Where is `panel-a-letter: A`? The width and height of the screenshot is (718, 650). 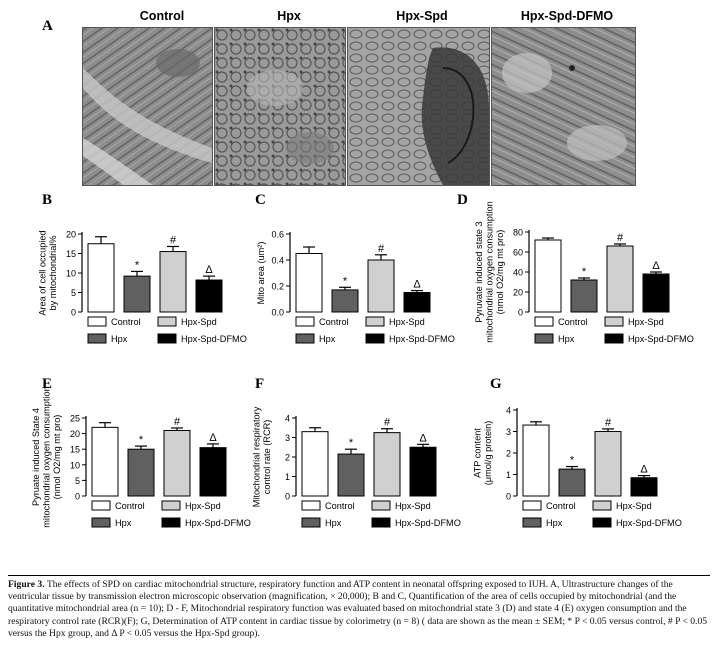 panel-a-letter: A is located at coordinates (47, 26).